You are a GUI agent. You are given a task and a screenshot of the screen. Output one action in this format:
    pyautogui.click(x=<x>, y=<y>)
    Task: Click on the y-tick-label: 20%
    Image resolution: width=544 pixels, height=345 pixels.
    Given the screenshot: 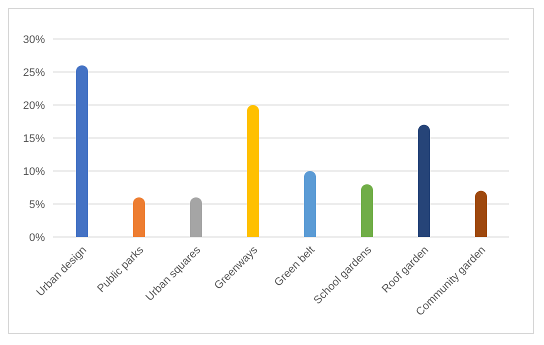 What is the action you would take?
    pyautogui.click(x=34, y=106)
    